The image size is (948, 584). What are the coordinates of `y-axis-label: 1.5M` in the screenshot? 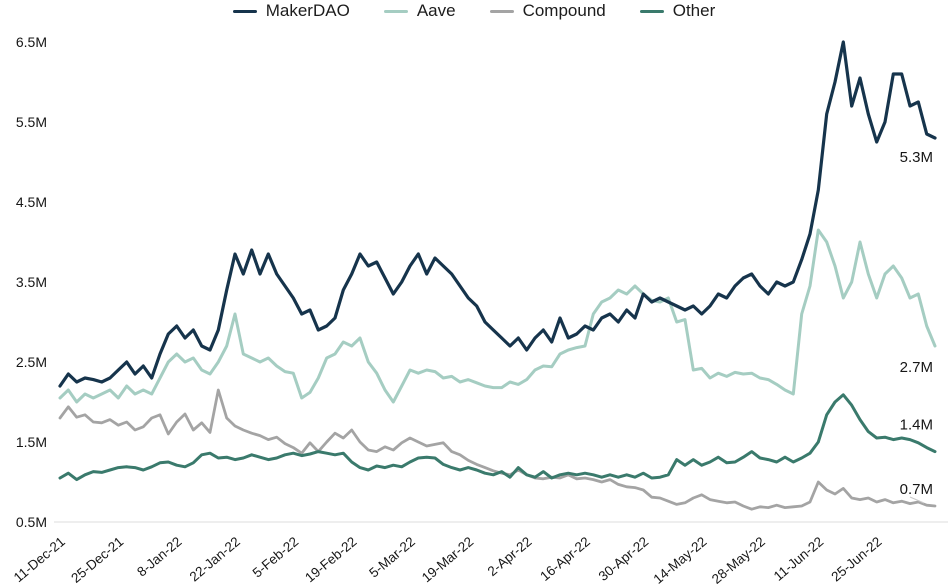 It's located at (31, 442).